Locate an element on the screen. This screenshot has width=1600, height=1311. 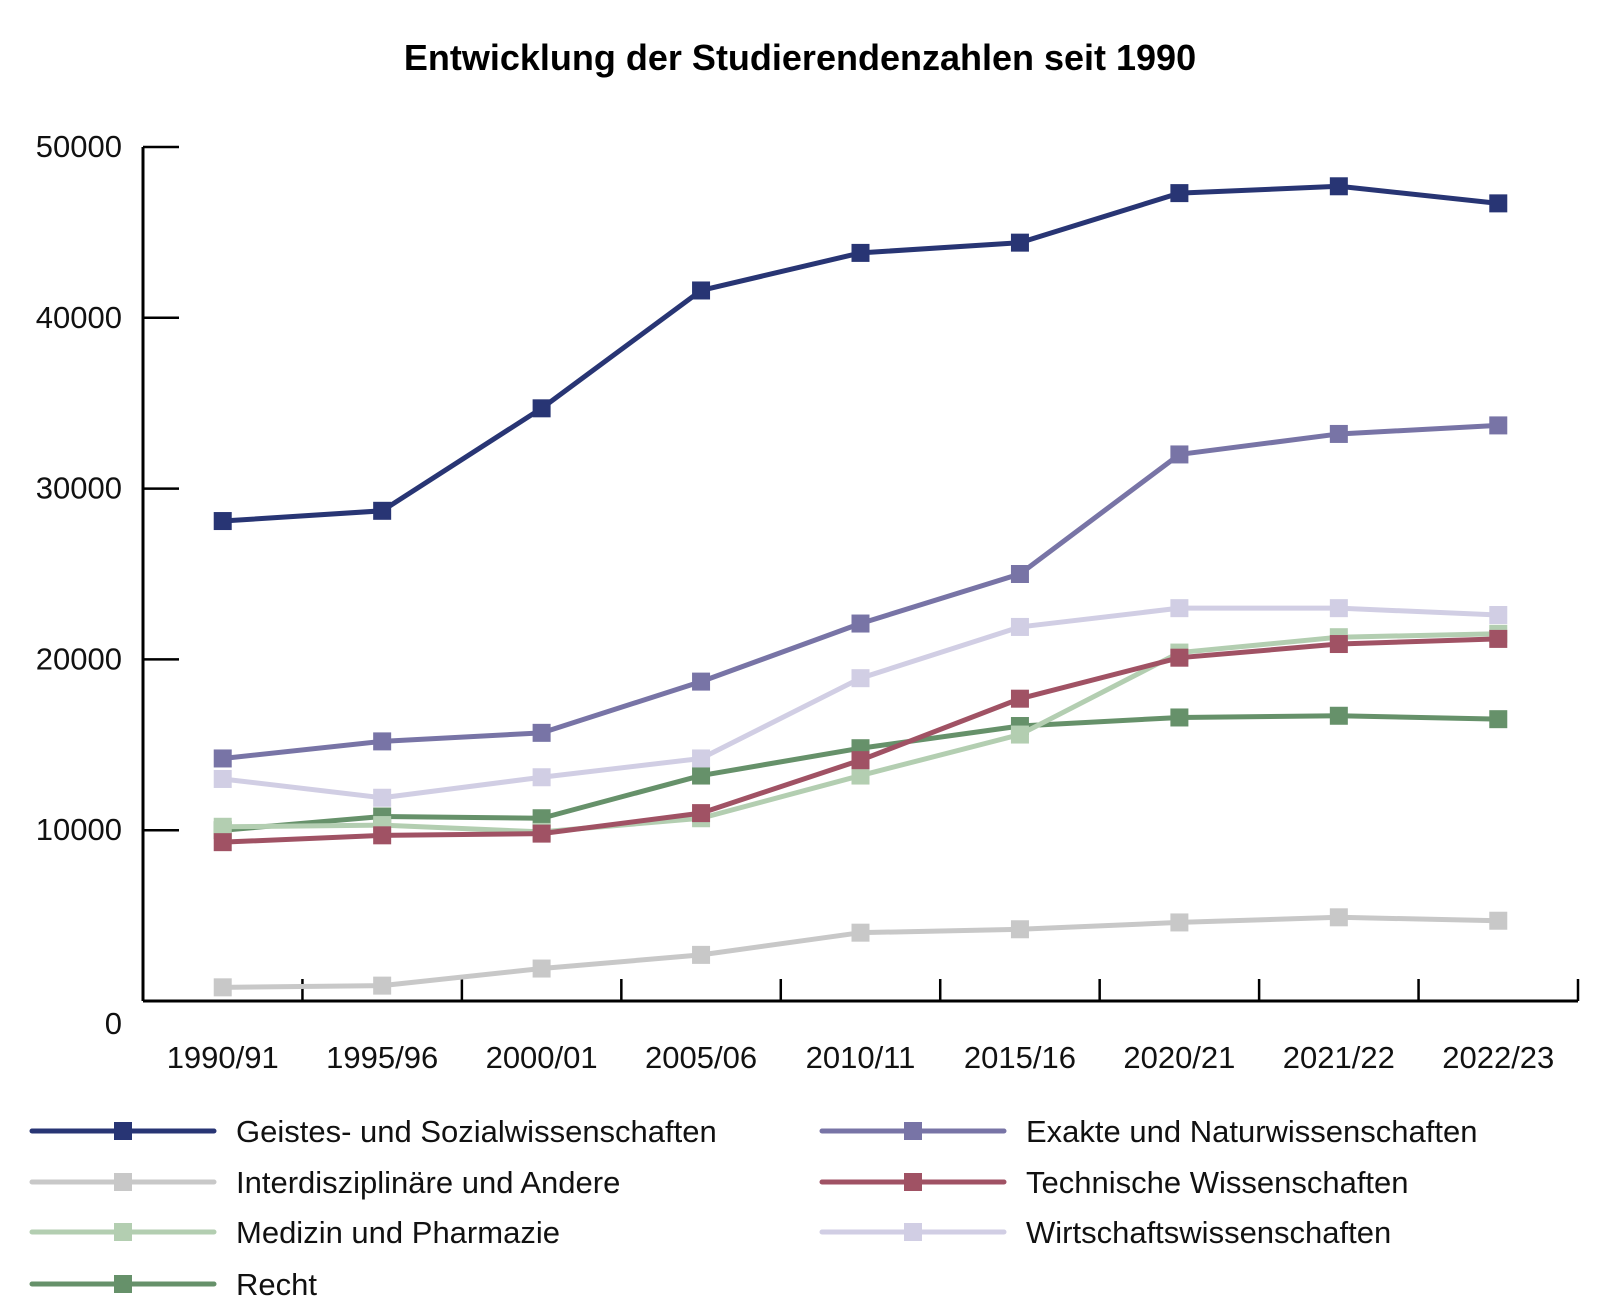
x-tick-label: 2021/22 is located at coordinates (1339, 1057).